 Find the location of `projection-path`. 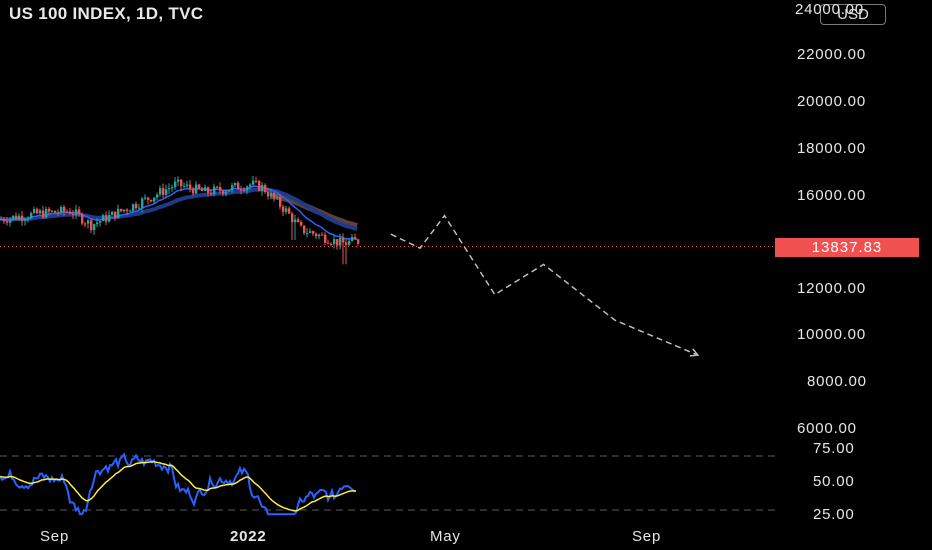

projection-path is located at coordinates (545, 285).